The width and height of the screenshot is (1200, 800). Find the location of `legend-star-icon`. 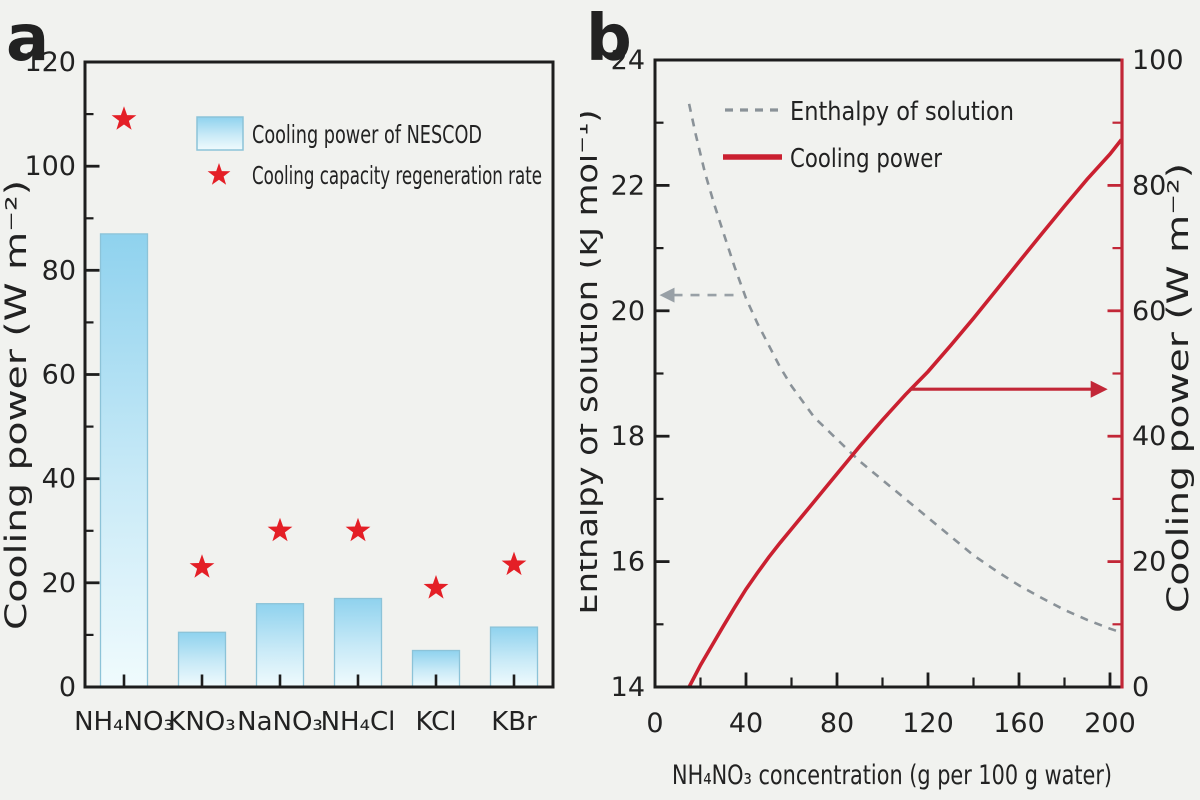

legend-star-icon is located at coordinates (219, 174).